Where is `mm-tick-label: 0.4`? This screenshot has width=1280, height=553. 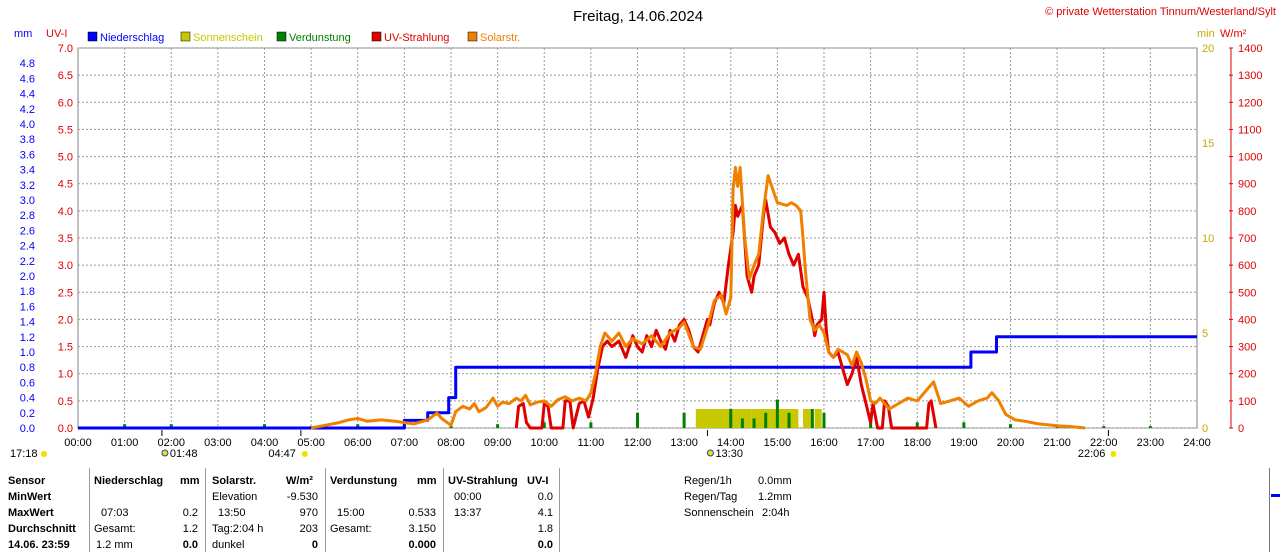 mm-tick-label: 0.4 is located at coordinates (27, 399).